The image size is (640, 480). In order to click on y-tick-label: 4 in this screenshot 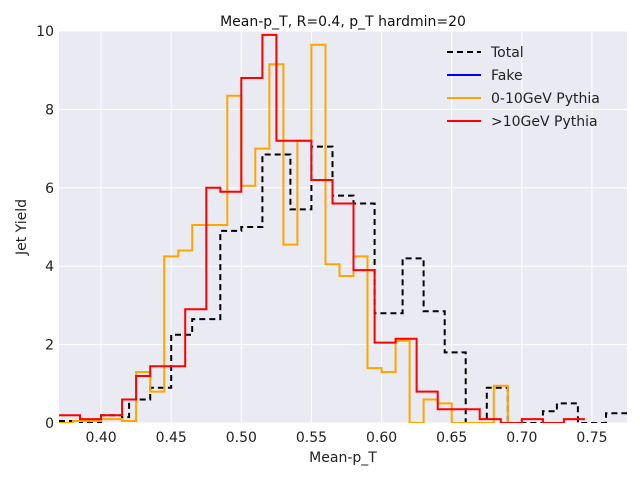, I will do `click(49, 267)`.